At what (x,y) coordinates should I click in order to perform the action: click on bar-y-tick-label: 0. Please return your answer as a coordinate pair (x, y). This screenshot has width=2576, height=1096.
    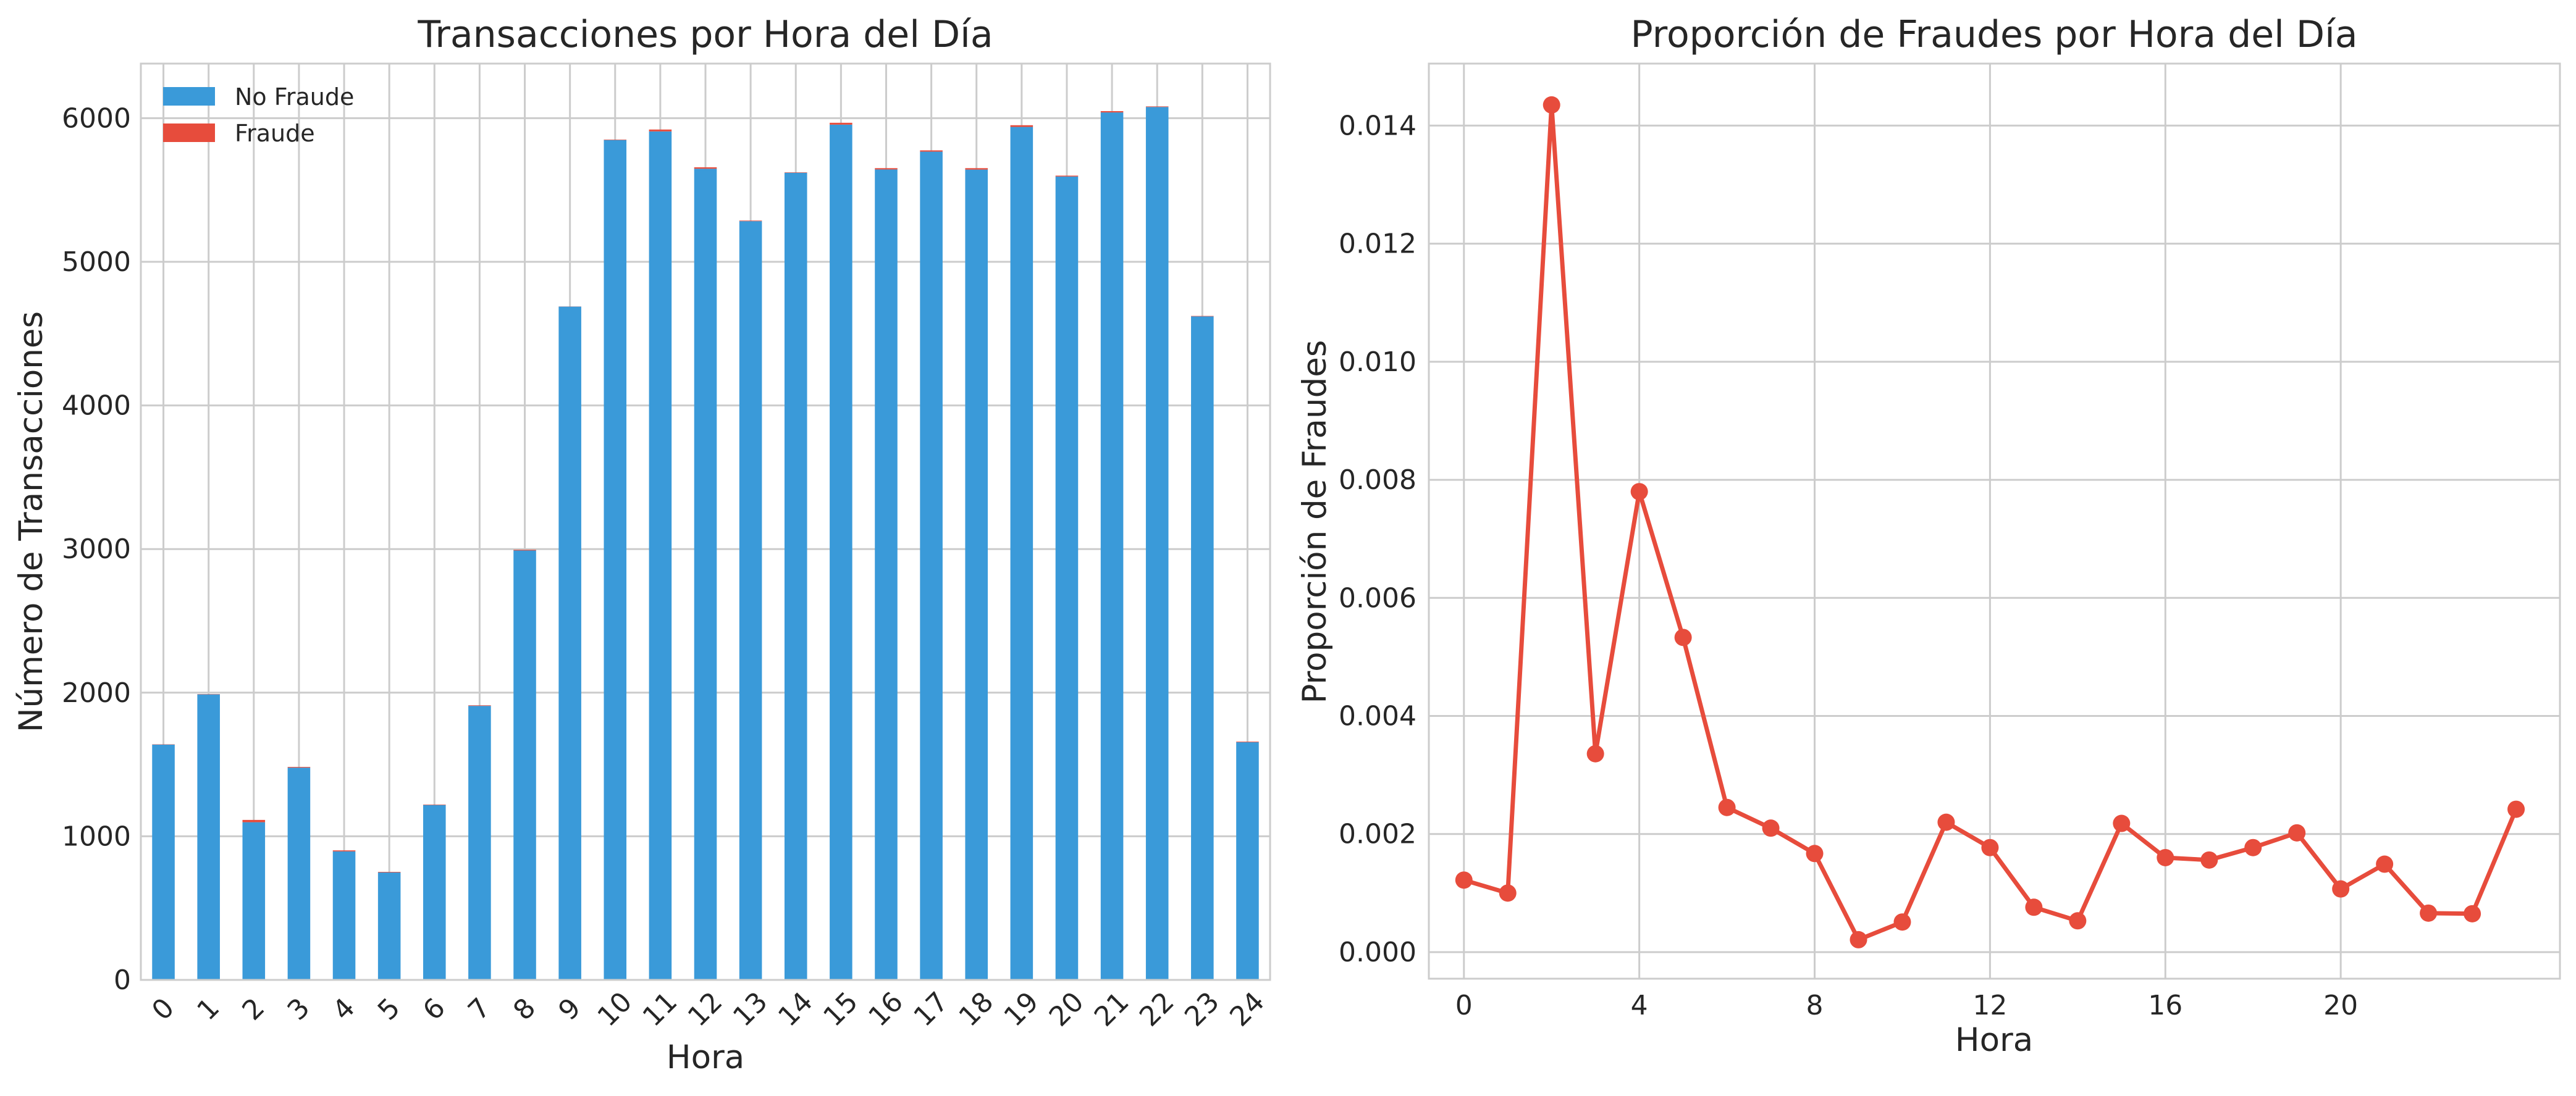
    Looking at the image, I should click on (122, 980).